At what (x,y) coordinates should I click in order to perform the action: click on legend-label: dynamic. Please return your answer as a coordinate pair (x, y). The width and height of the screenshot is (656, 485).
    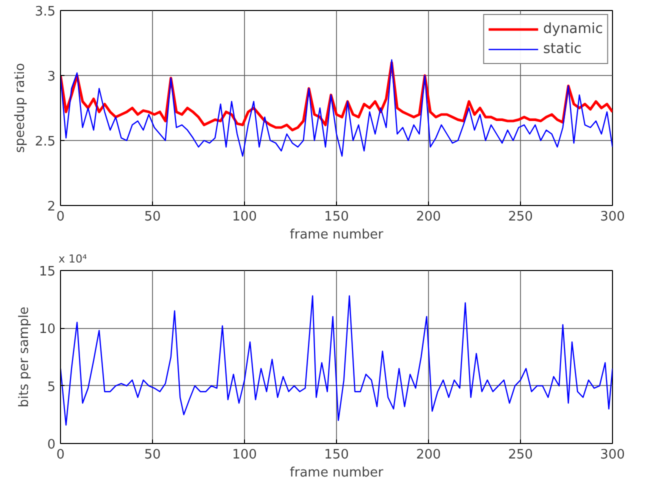
    Looking at the image, I should click on (573, 29).